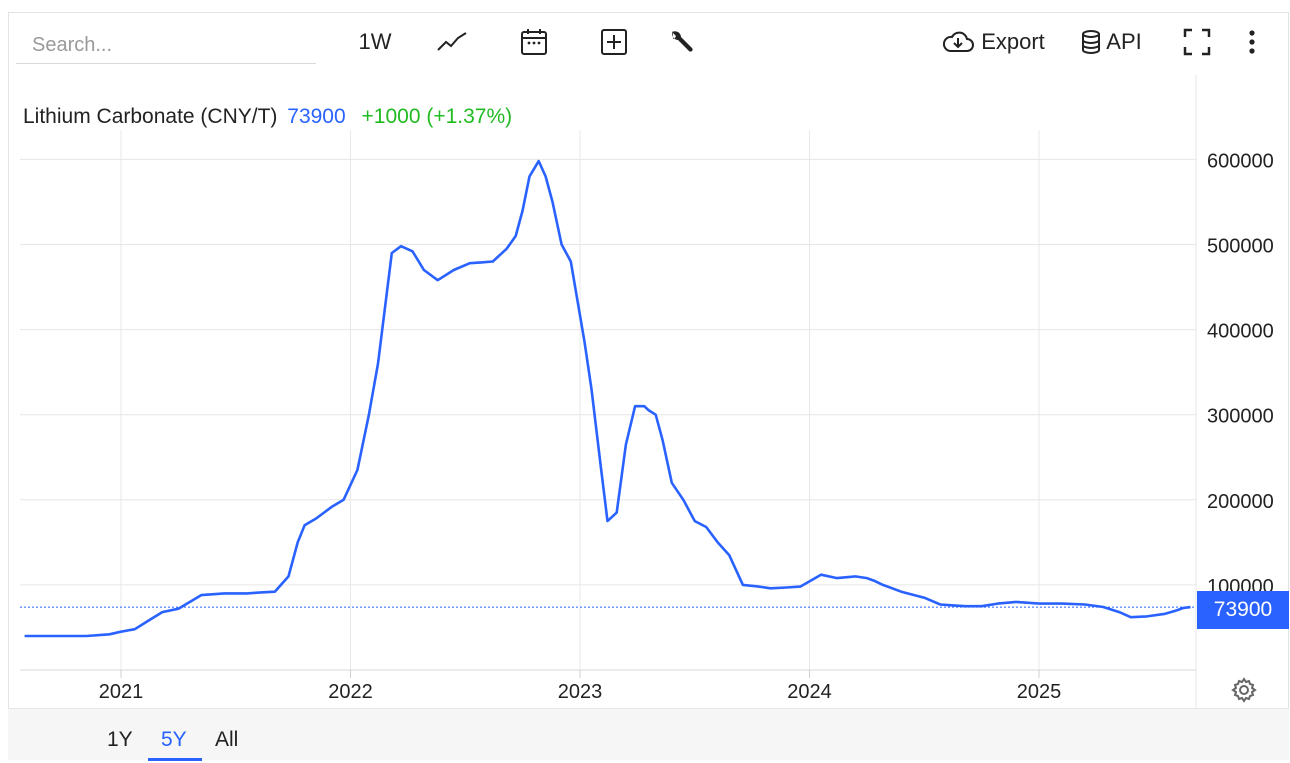 Image resolution: width=1290 pixels, height=763 pixels. Describe the element at coordinates (1240, 417) in the screenshot. I see `y-tick-label: 300000` at that location.